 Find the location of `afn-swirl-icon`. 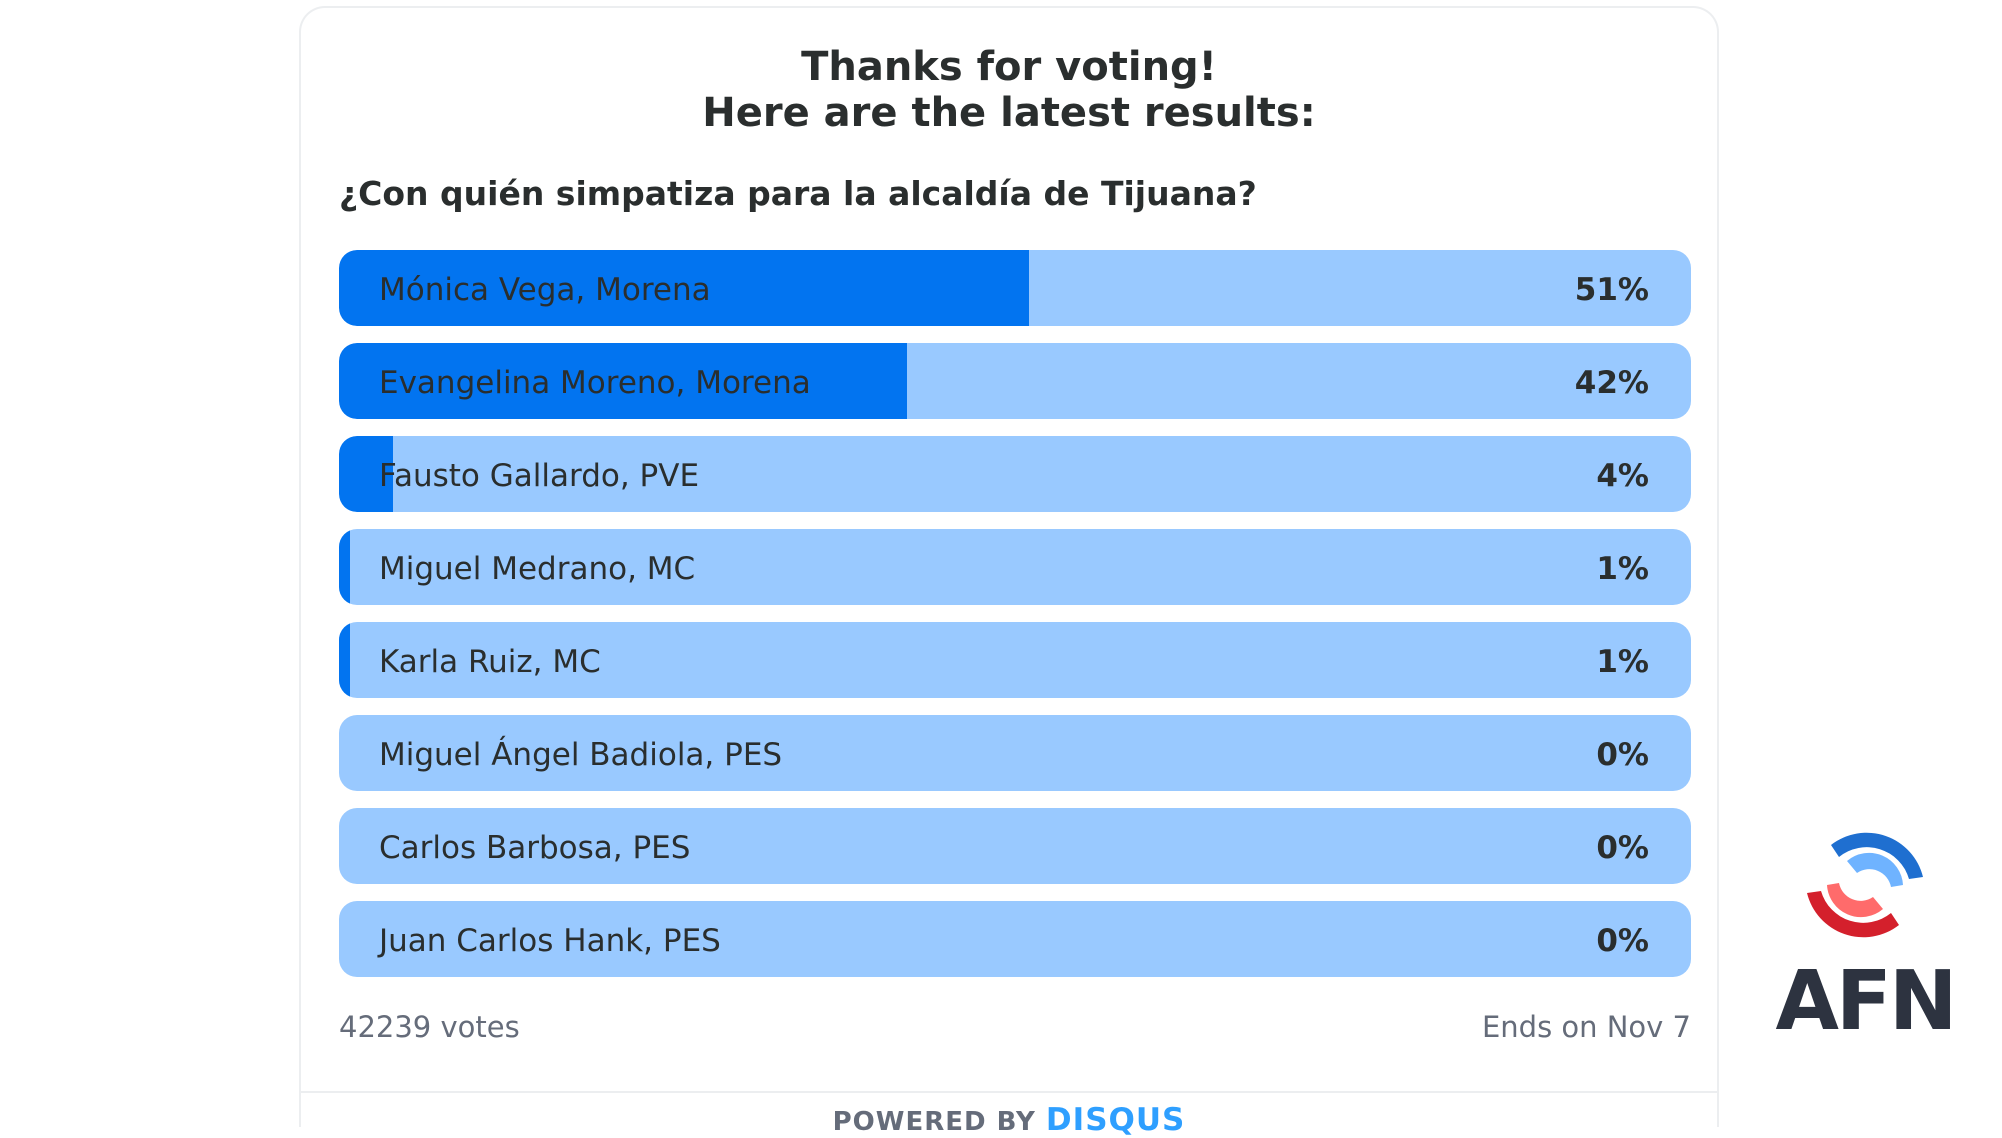

afn-swirl-icon is located at coordinates (1865, 885).